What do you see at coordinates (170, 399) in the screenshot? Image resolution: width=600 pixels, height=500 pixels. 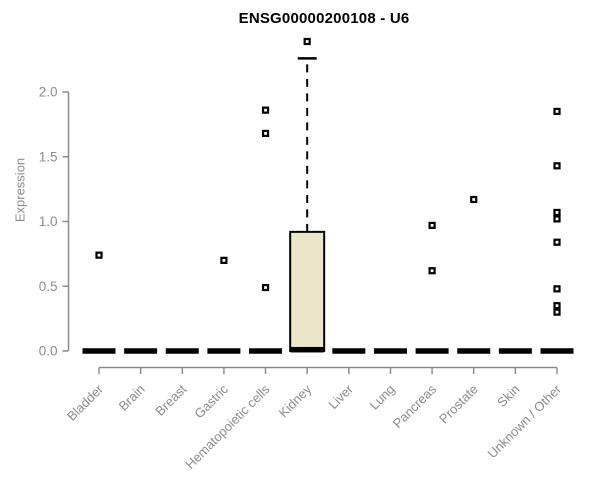 I see `x-category-label: Breast` at bounding box center [170, 399].